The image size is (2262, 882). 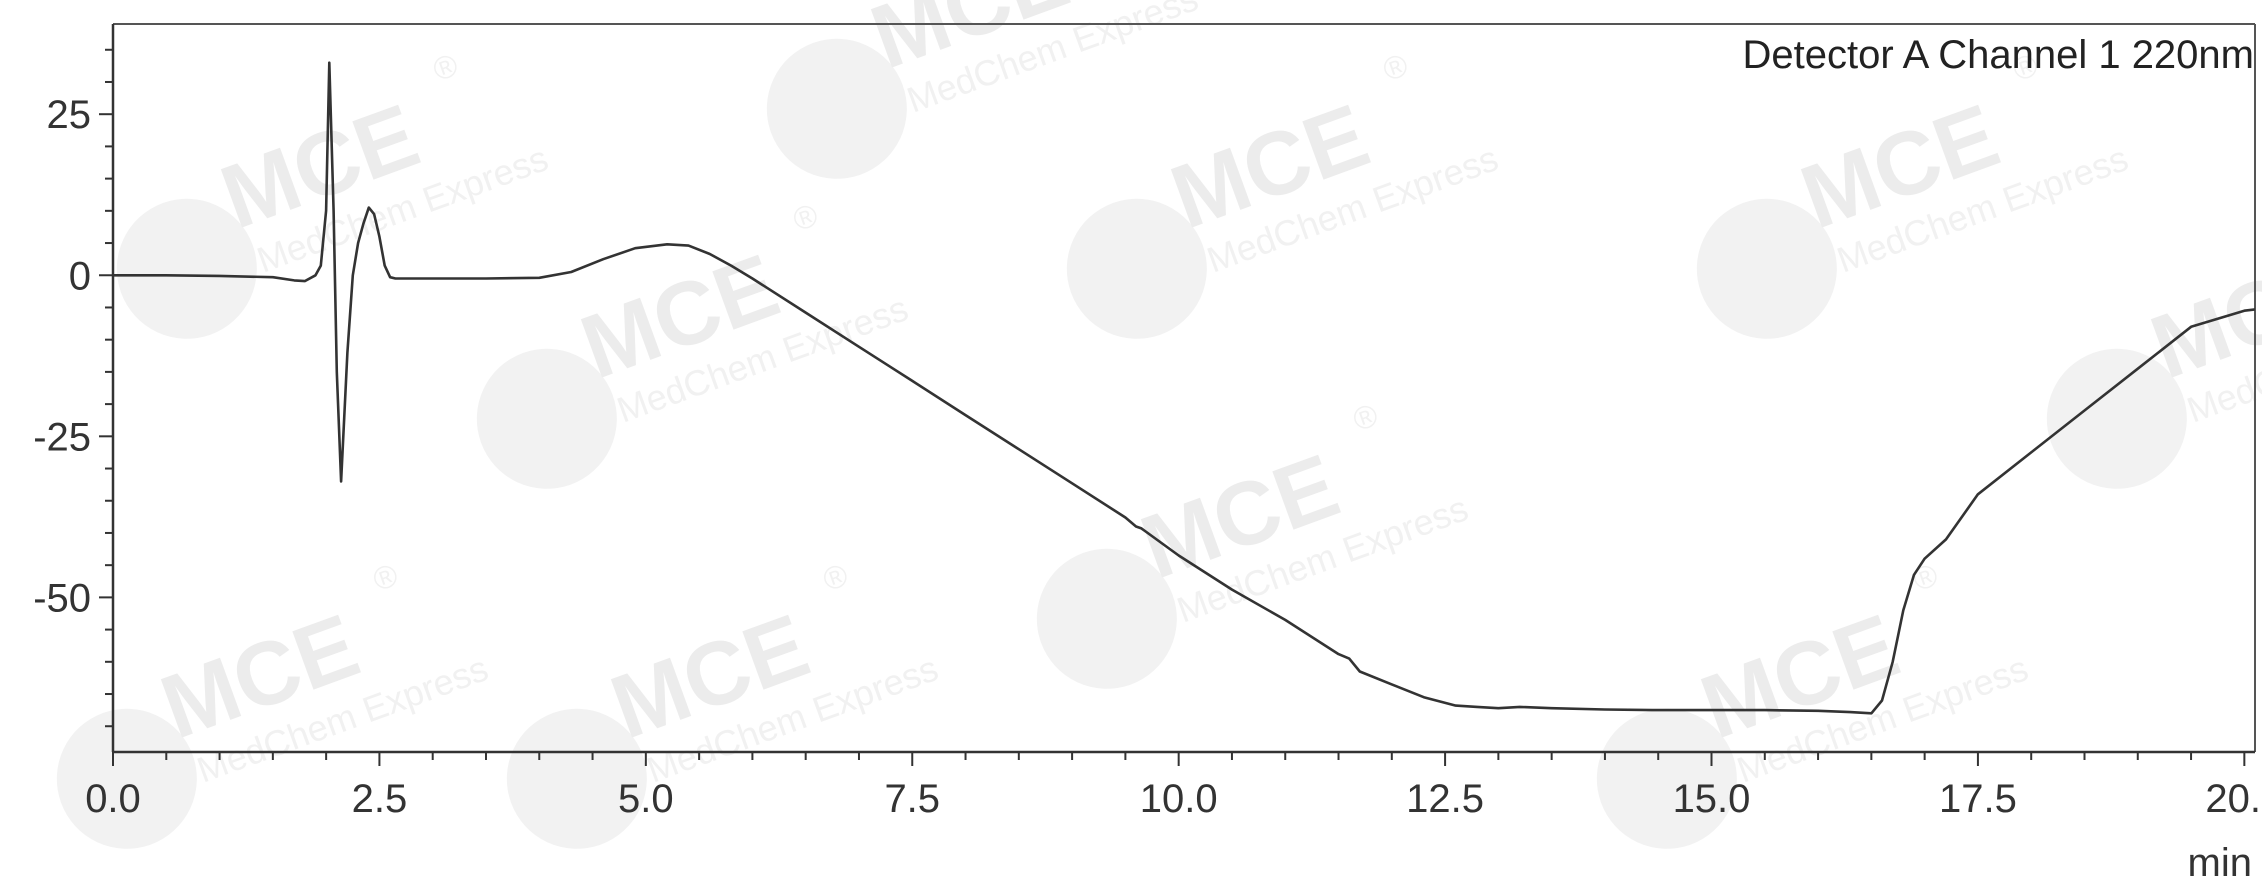 What do you see at coordinates (69, 115) in the screenshot?
I see `y-tick-label: 25` at bounding box center [69, 115].